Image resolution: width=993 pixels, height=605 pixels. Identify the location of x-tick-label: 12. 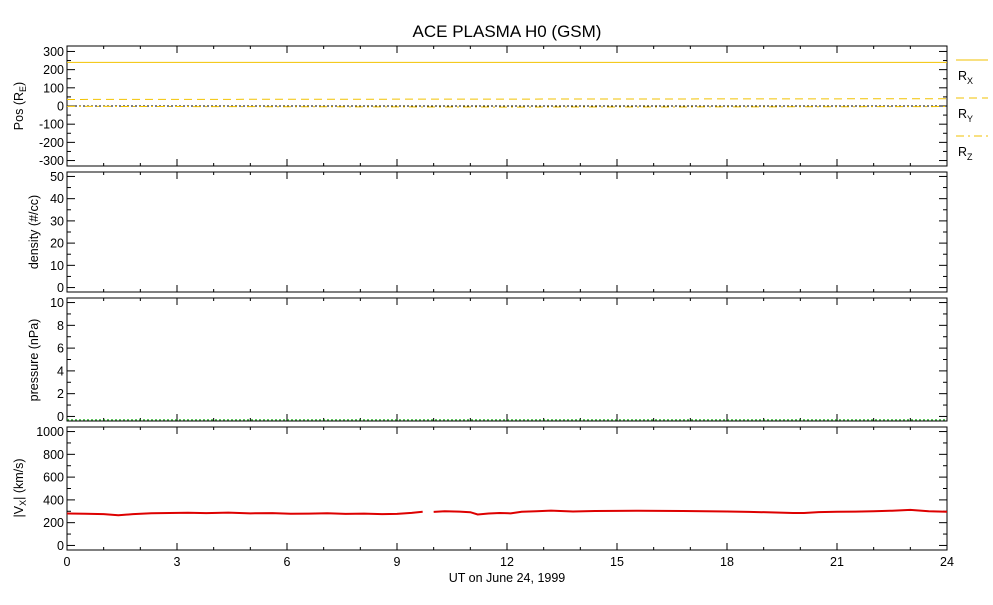
(507, 562).